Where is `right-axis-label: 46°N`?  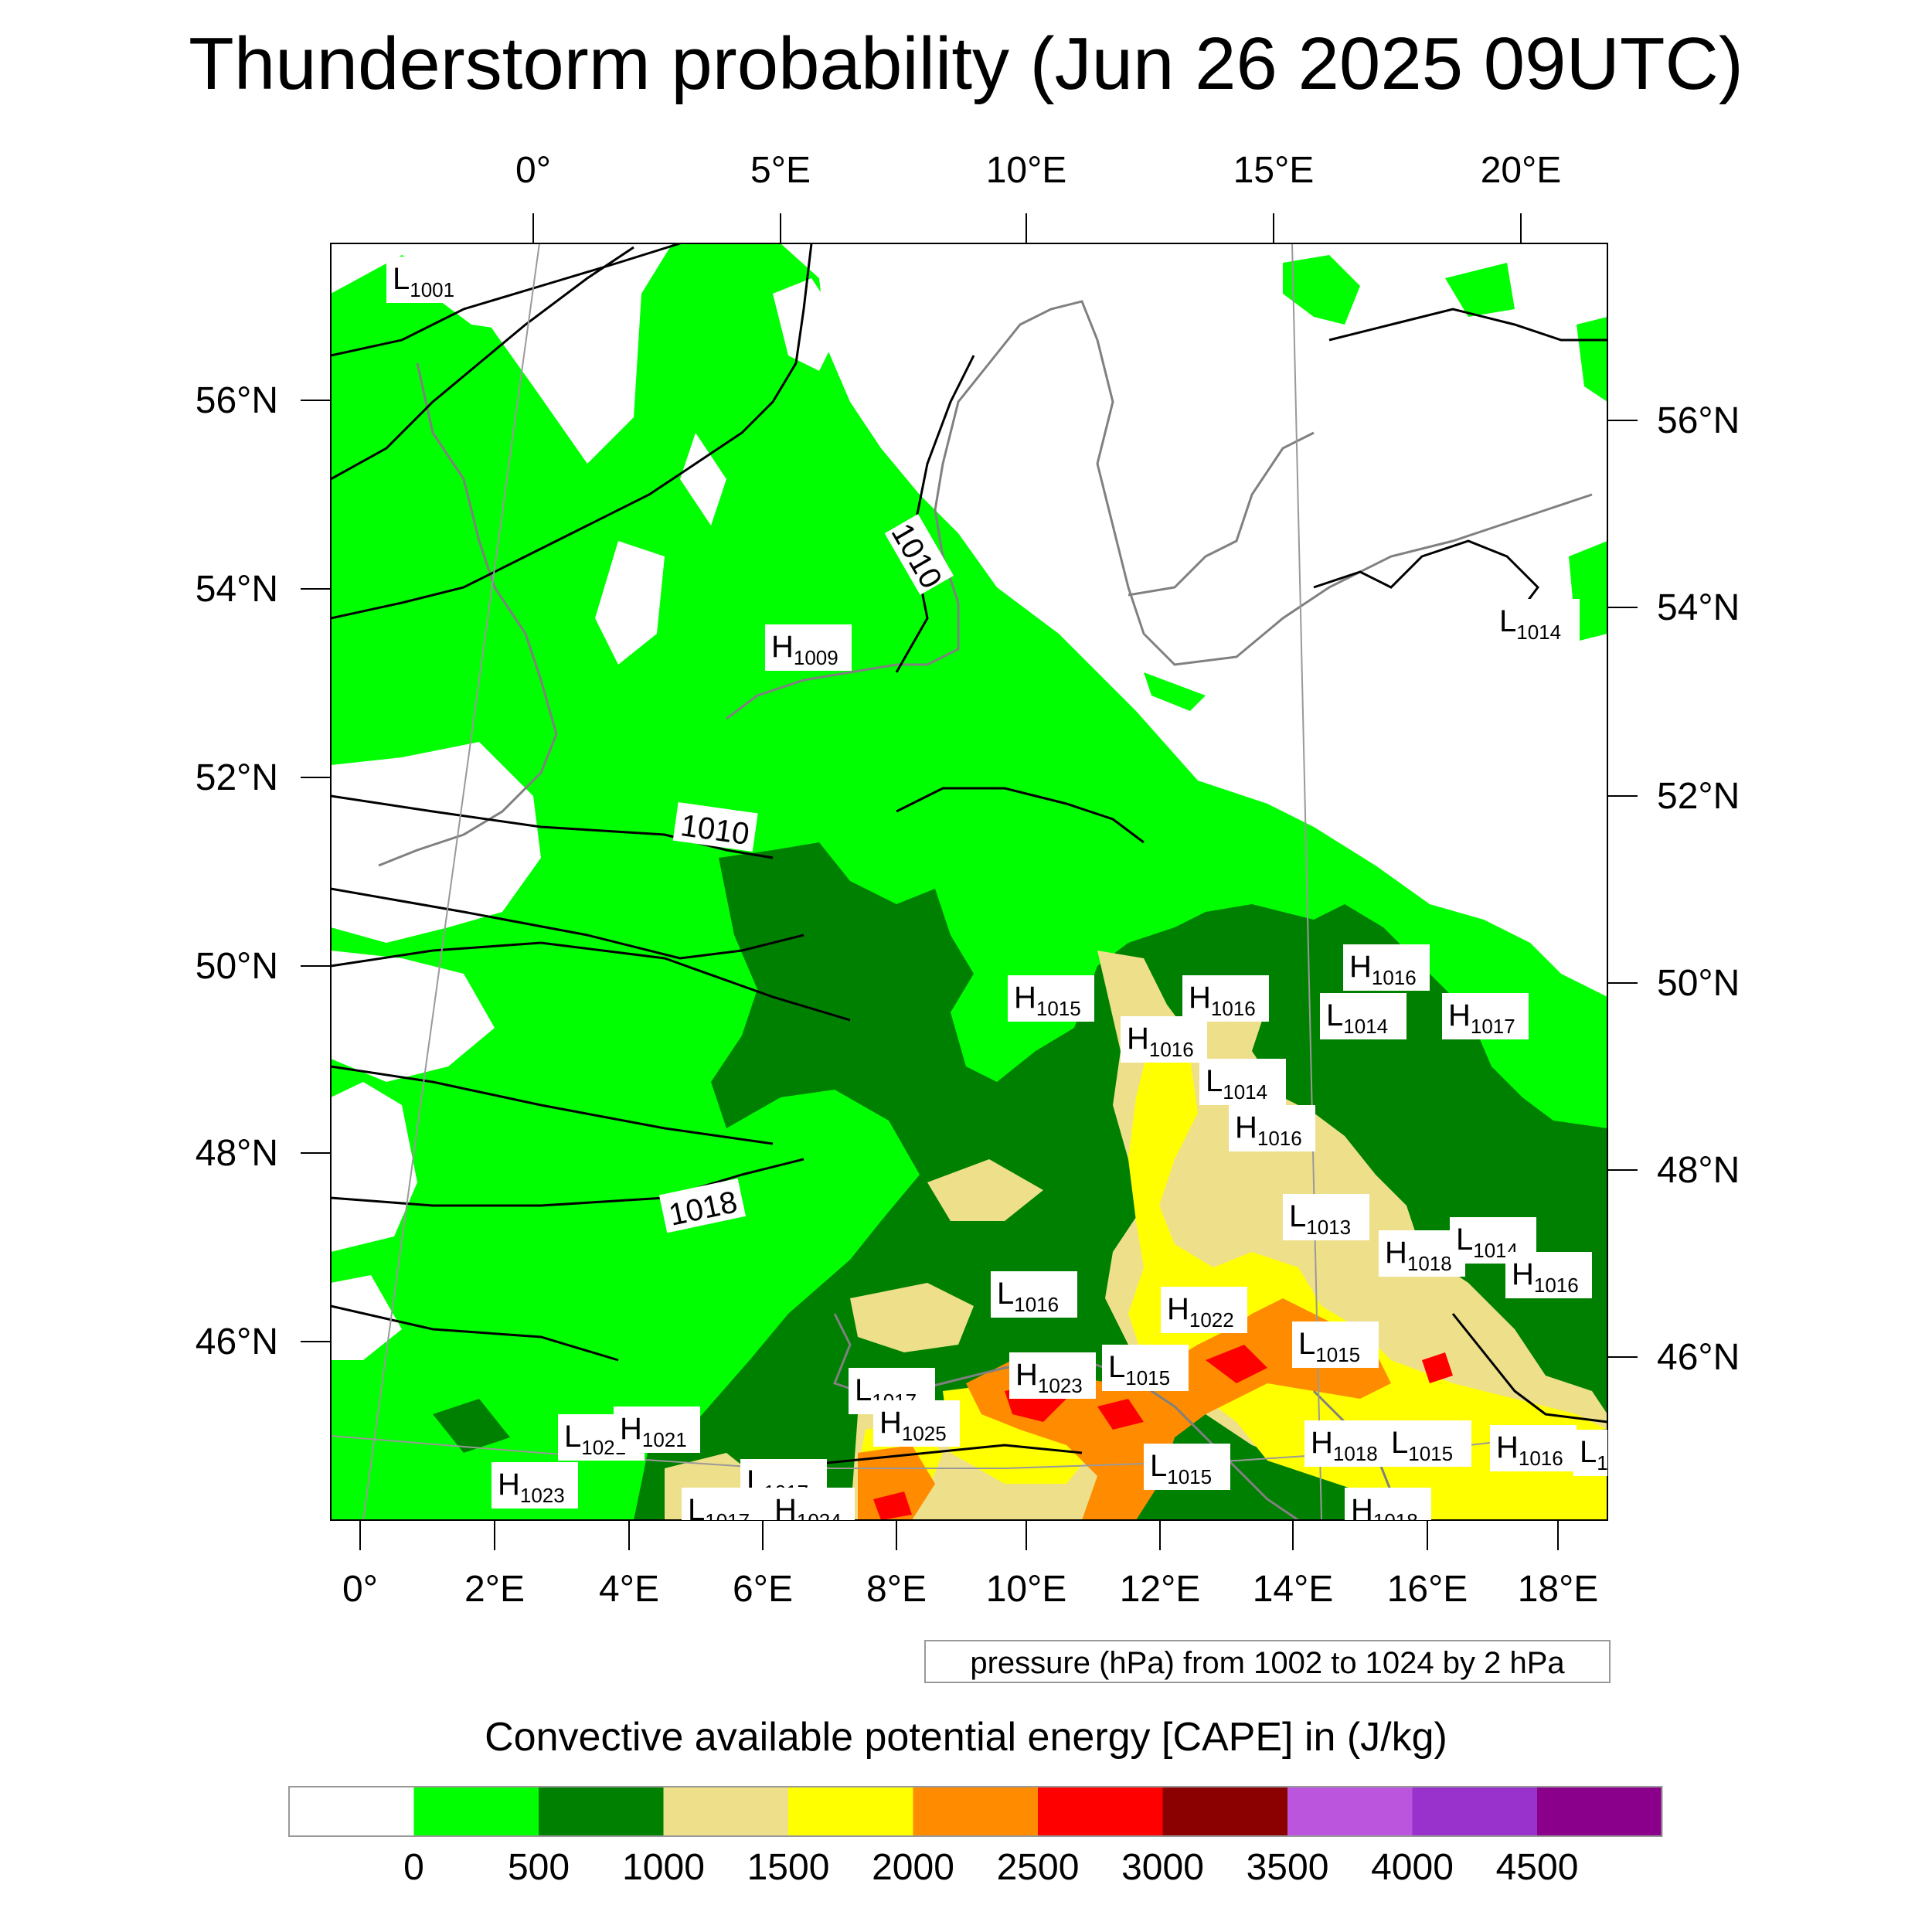
right-axis-label: 46°N is located at coordinates (1699, 1357).